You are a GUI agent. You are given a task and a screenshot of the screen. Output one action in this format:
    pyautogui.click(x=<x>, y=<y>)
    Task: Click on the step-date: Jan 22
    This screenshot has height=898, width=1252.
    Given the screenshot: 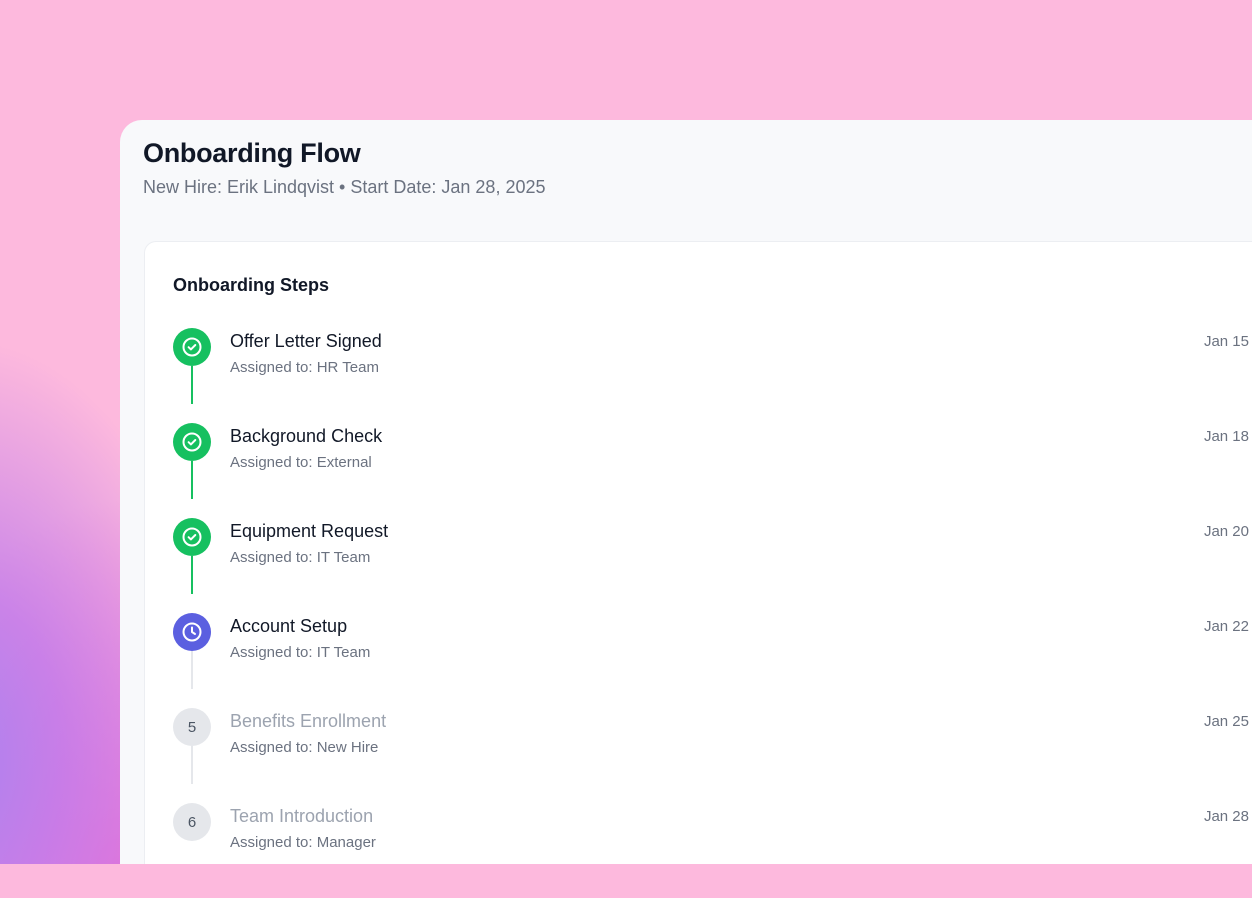 What is the action you would take?
    pyautogui.click(x=1226, y=626)
    